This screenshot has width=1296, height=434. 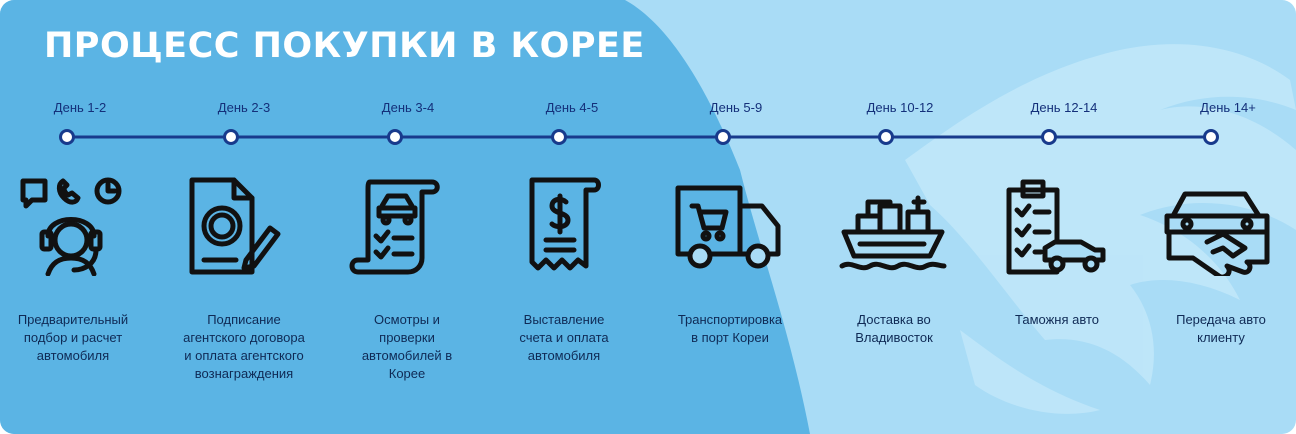 What do you see at coordinates (730, 319) in the screenshot?
I see `step-label-line: Транспортировка` at bounding box center [730, 319].